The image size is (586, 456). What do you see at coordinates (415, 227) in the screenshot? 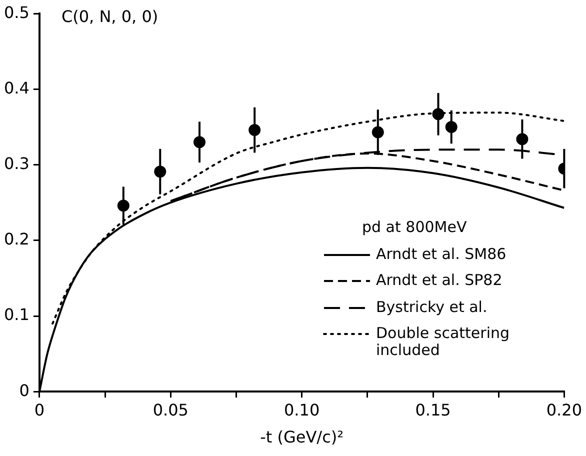
I see `legend-title: pd at 800MeV` at bounding box center [415, 227].